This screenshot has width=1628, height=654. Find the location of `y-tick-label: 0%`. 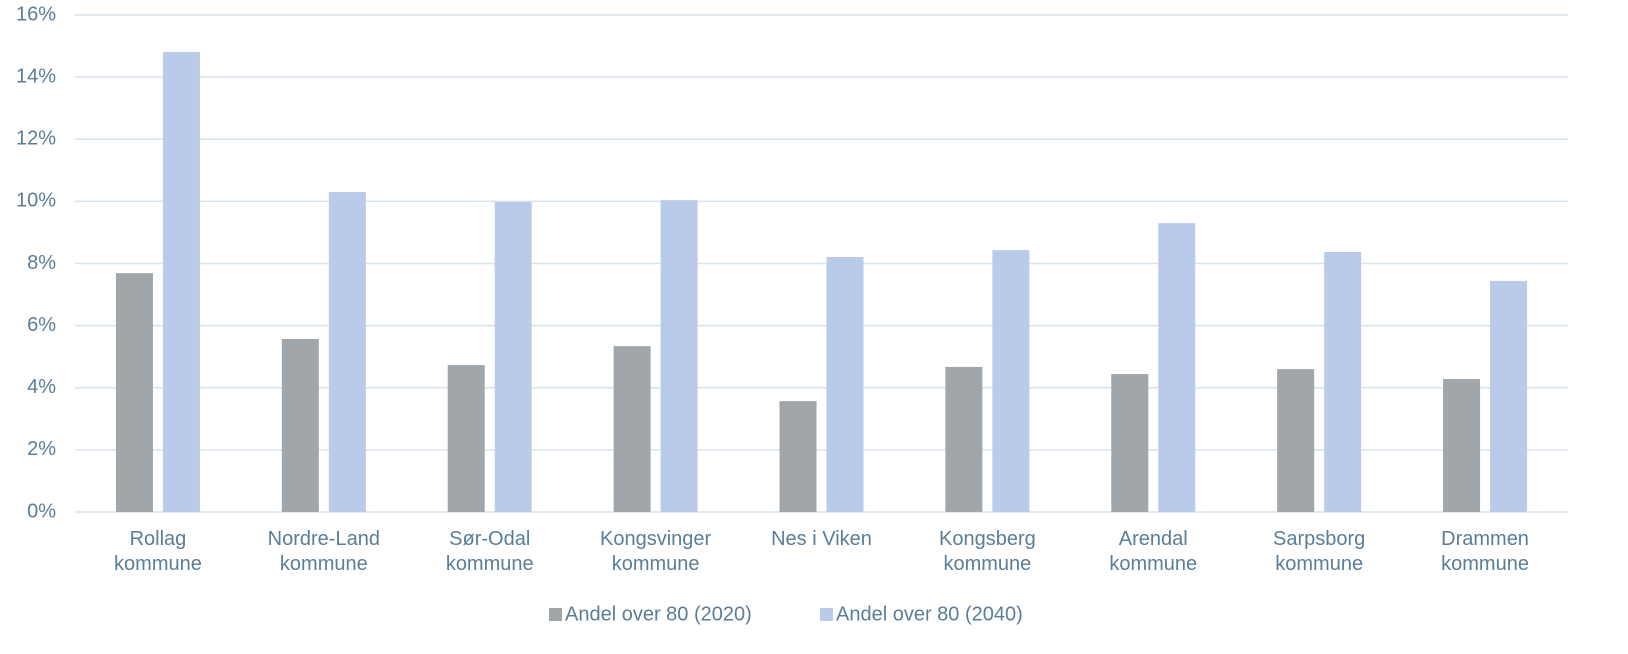

y-tick-label: 0% is located at coordinates (41, 511).